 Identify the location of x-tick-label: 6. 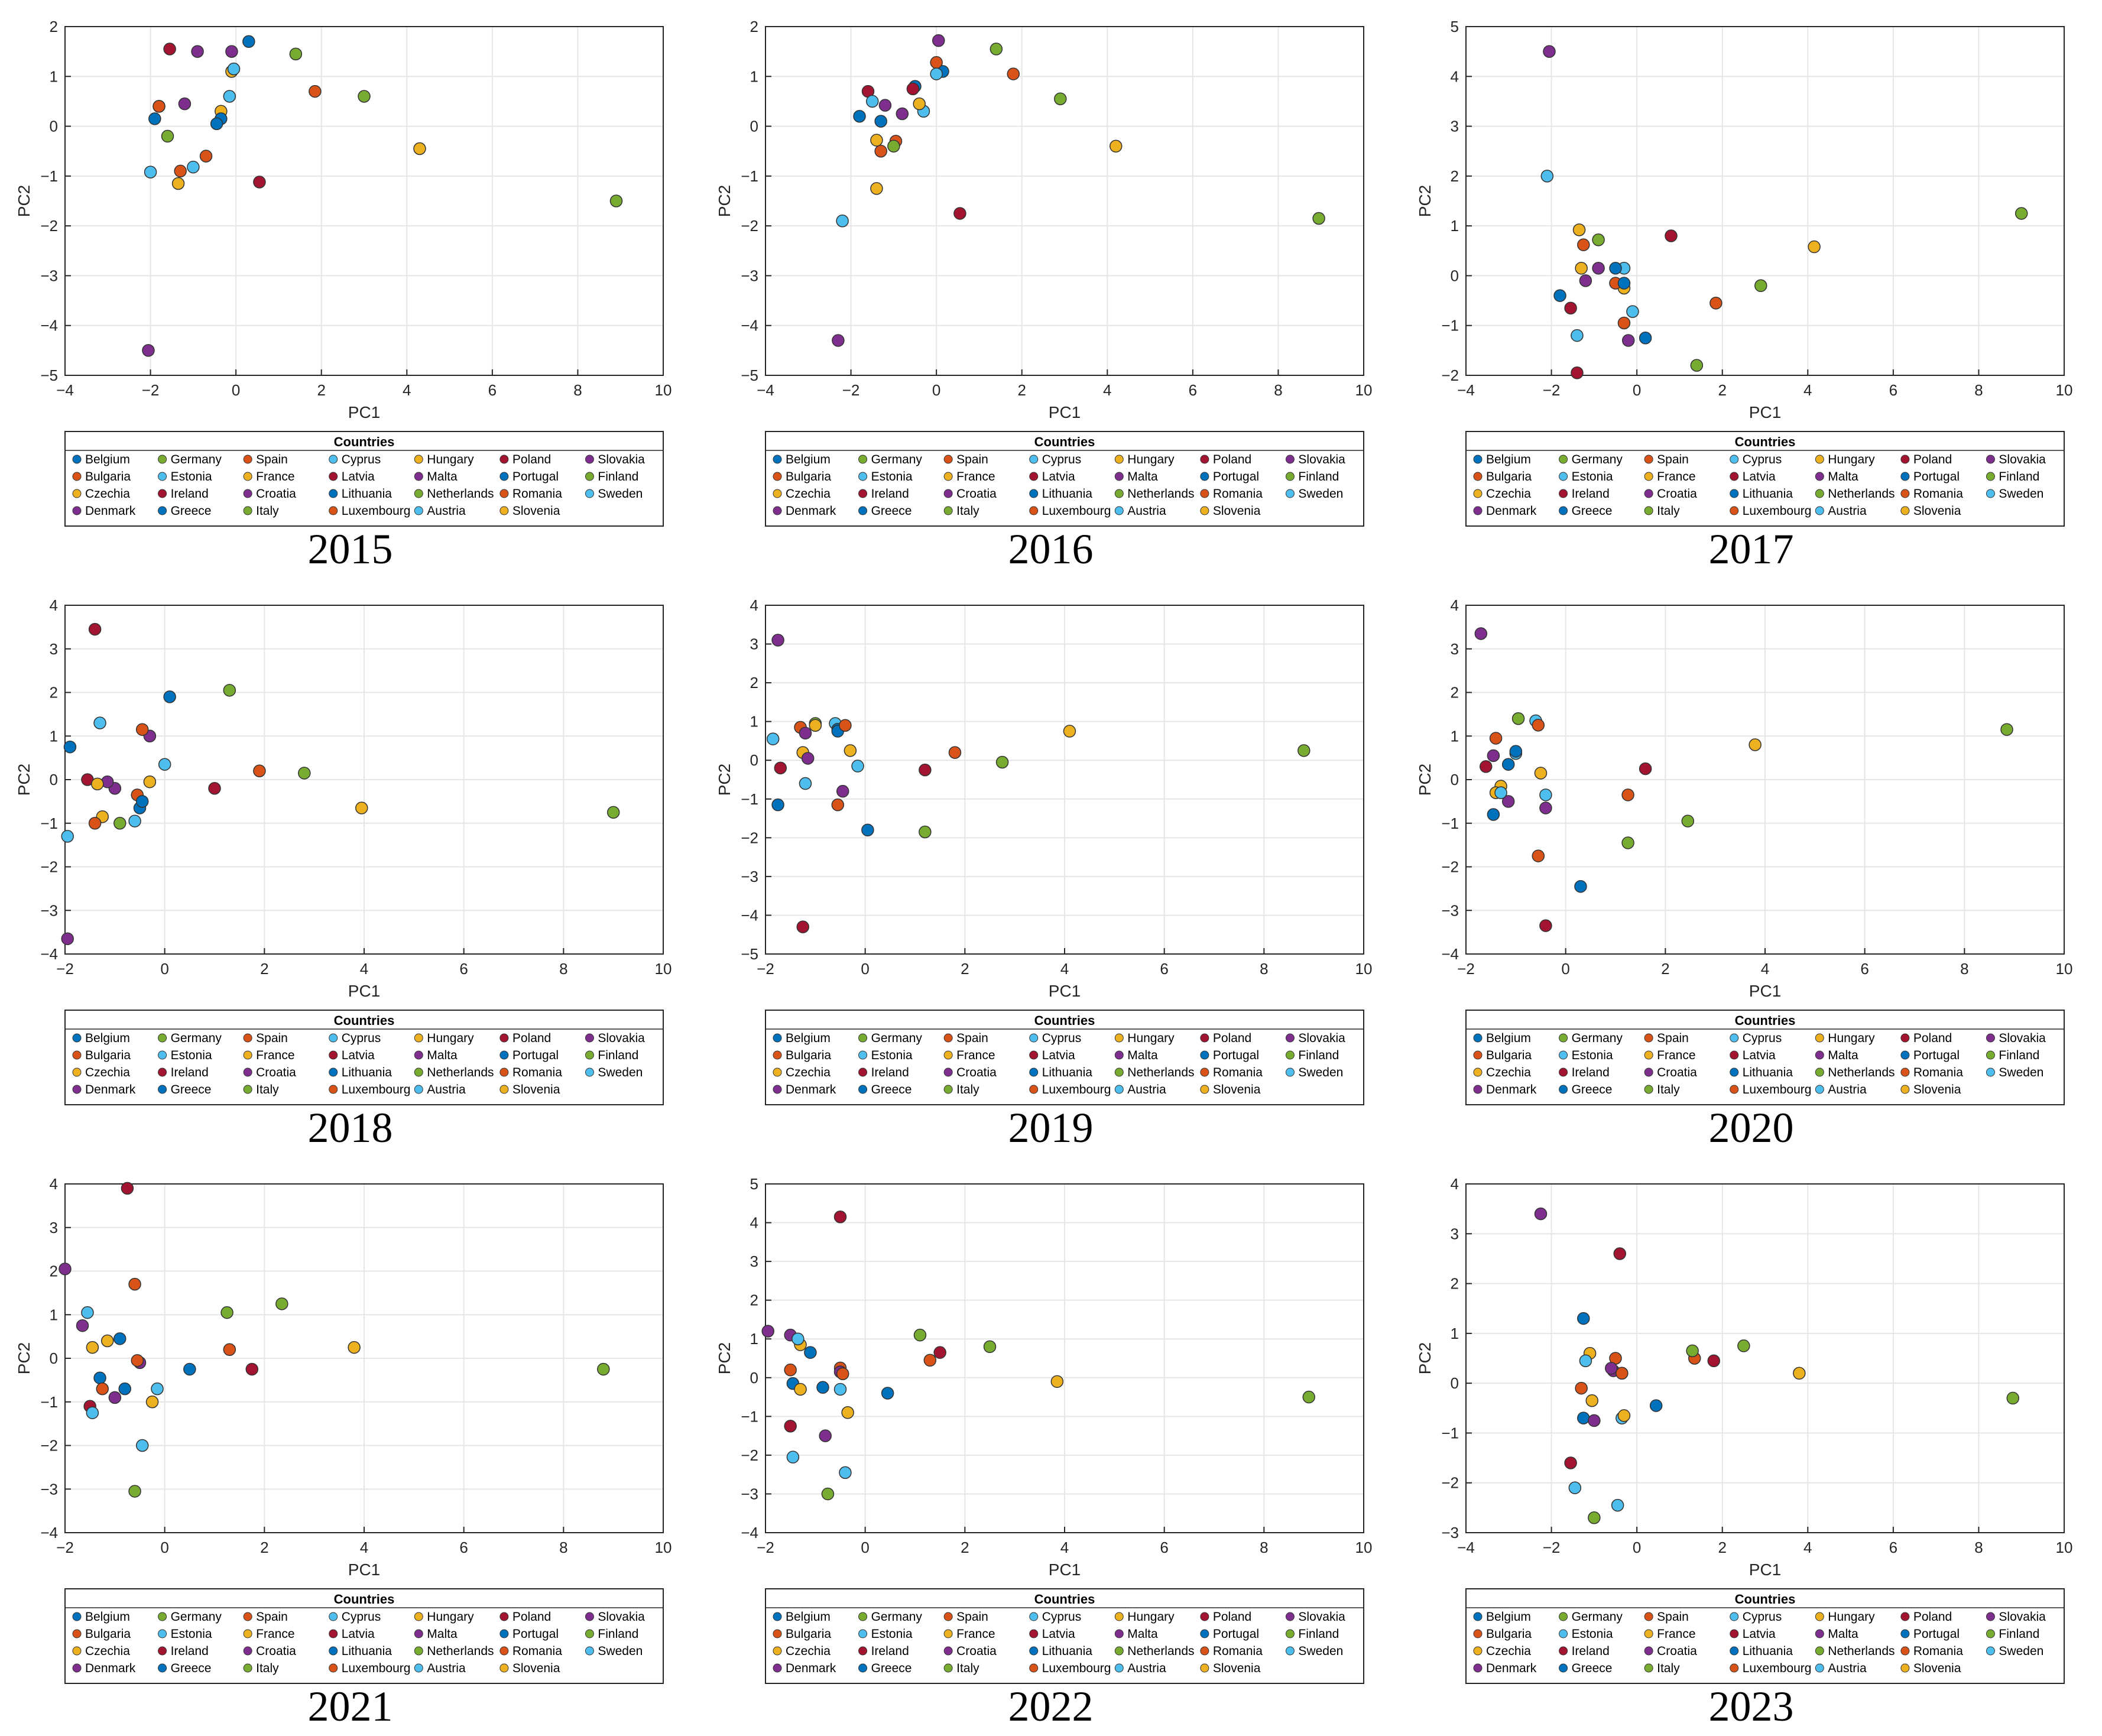
(1164, 1548).